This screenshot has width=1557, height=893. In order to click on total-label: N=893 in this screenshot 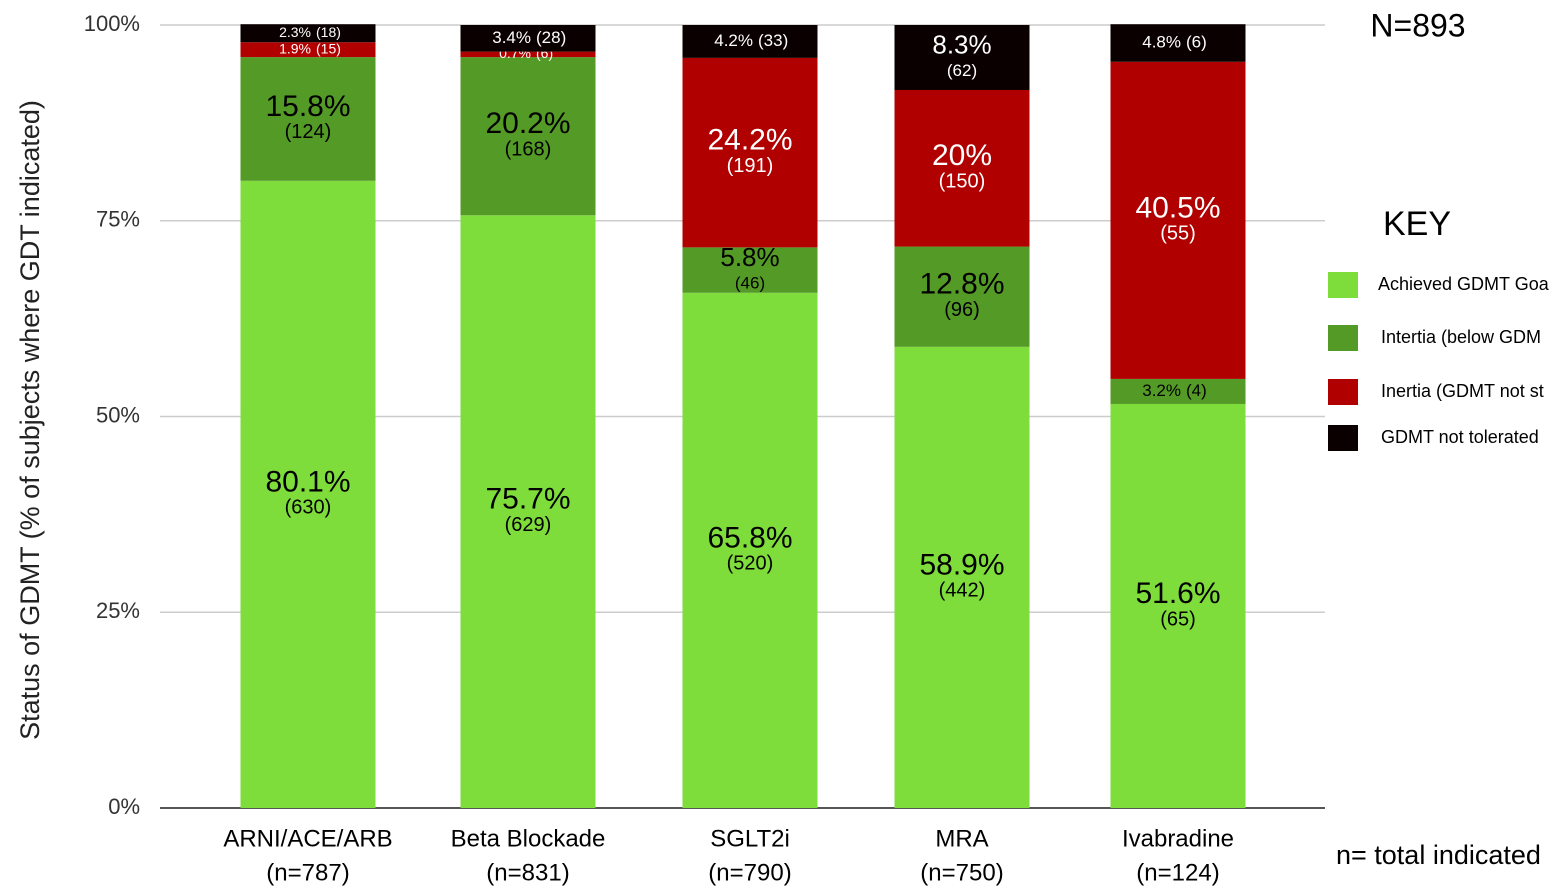, I will do `click(1417, 25)`.